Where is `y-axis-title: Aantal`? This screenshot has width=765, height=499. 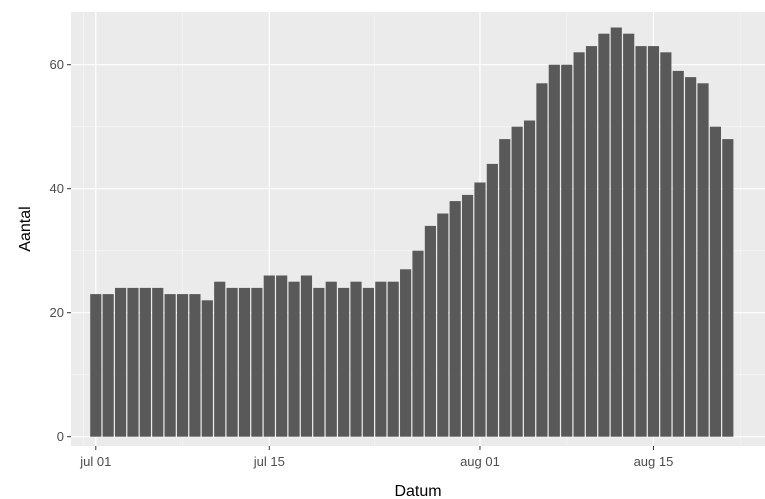
y-axis-title: Aantal is located at coordinates (25, 228).